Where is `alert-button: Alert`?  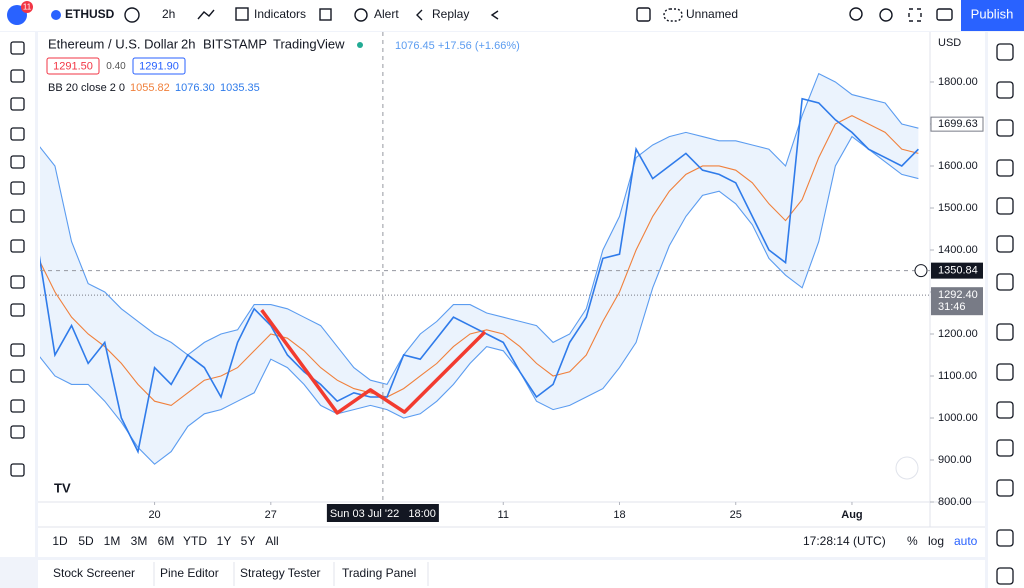
alert-button: Alert is located at coordinates (386, 14).